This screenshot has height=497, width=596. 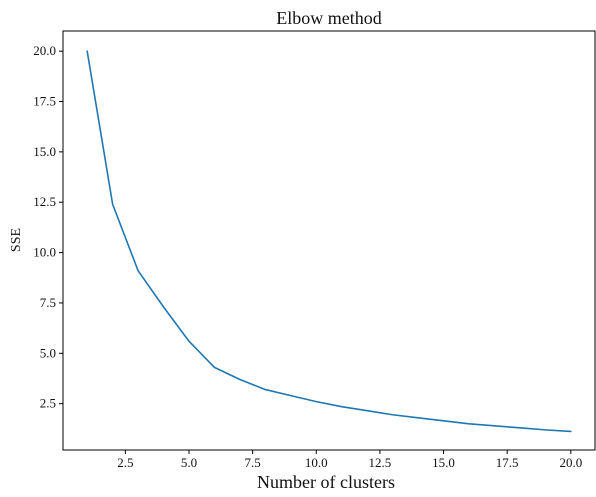 I want to click on x-tick-label: 7.5, so click(x=253, y=462).